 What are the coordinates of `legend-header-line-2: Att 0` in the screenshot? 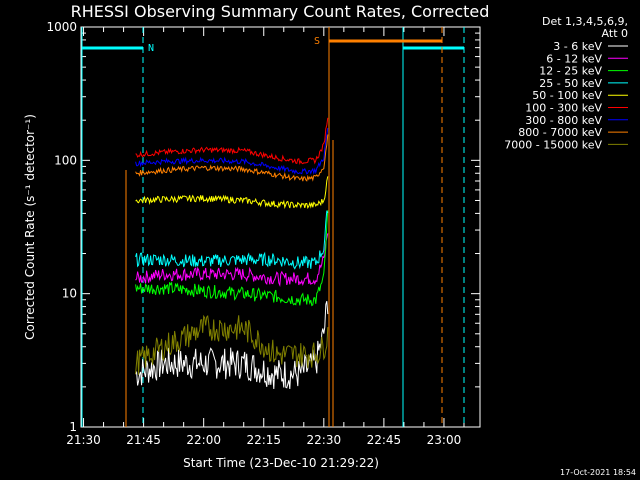 It's located at (615, 33).